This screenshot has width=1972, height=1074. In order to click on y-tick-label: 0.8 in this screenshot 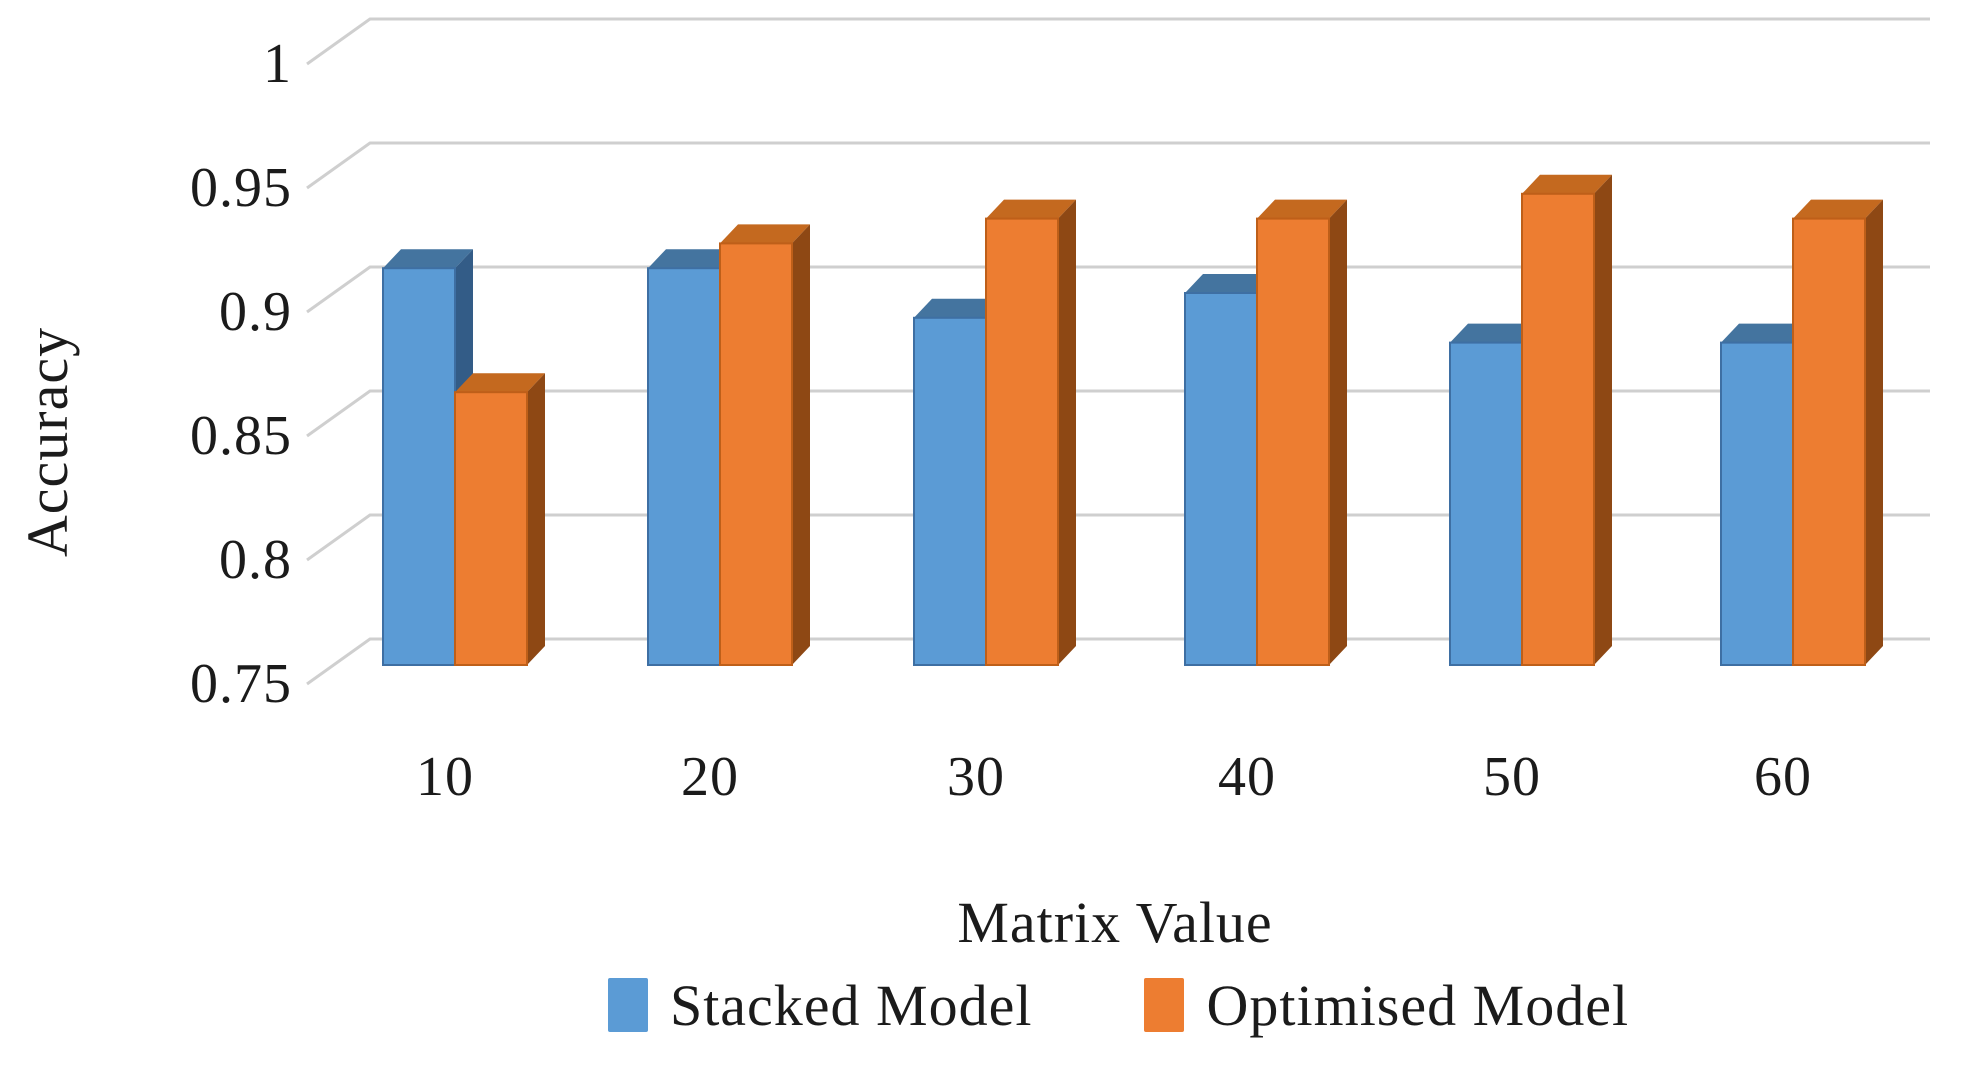, I will do `click(255, 560)`.